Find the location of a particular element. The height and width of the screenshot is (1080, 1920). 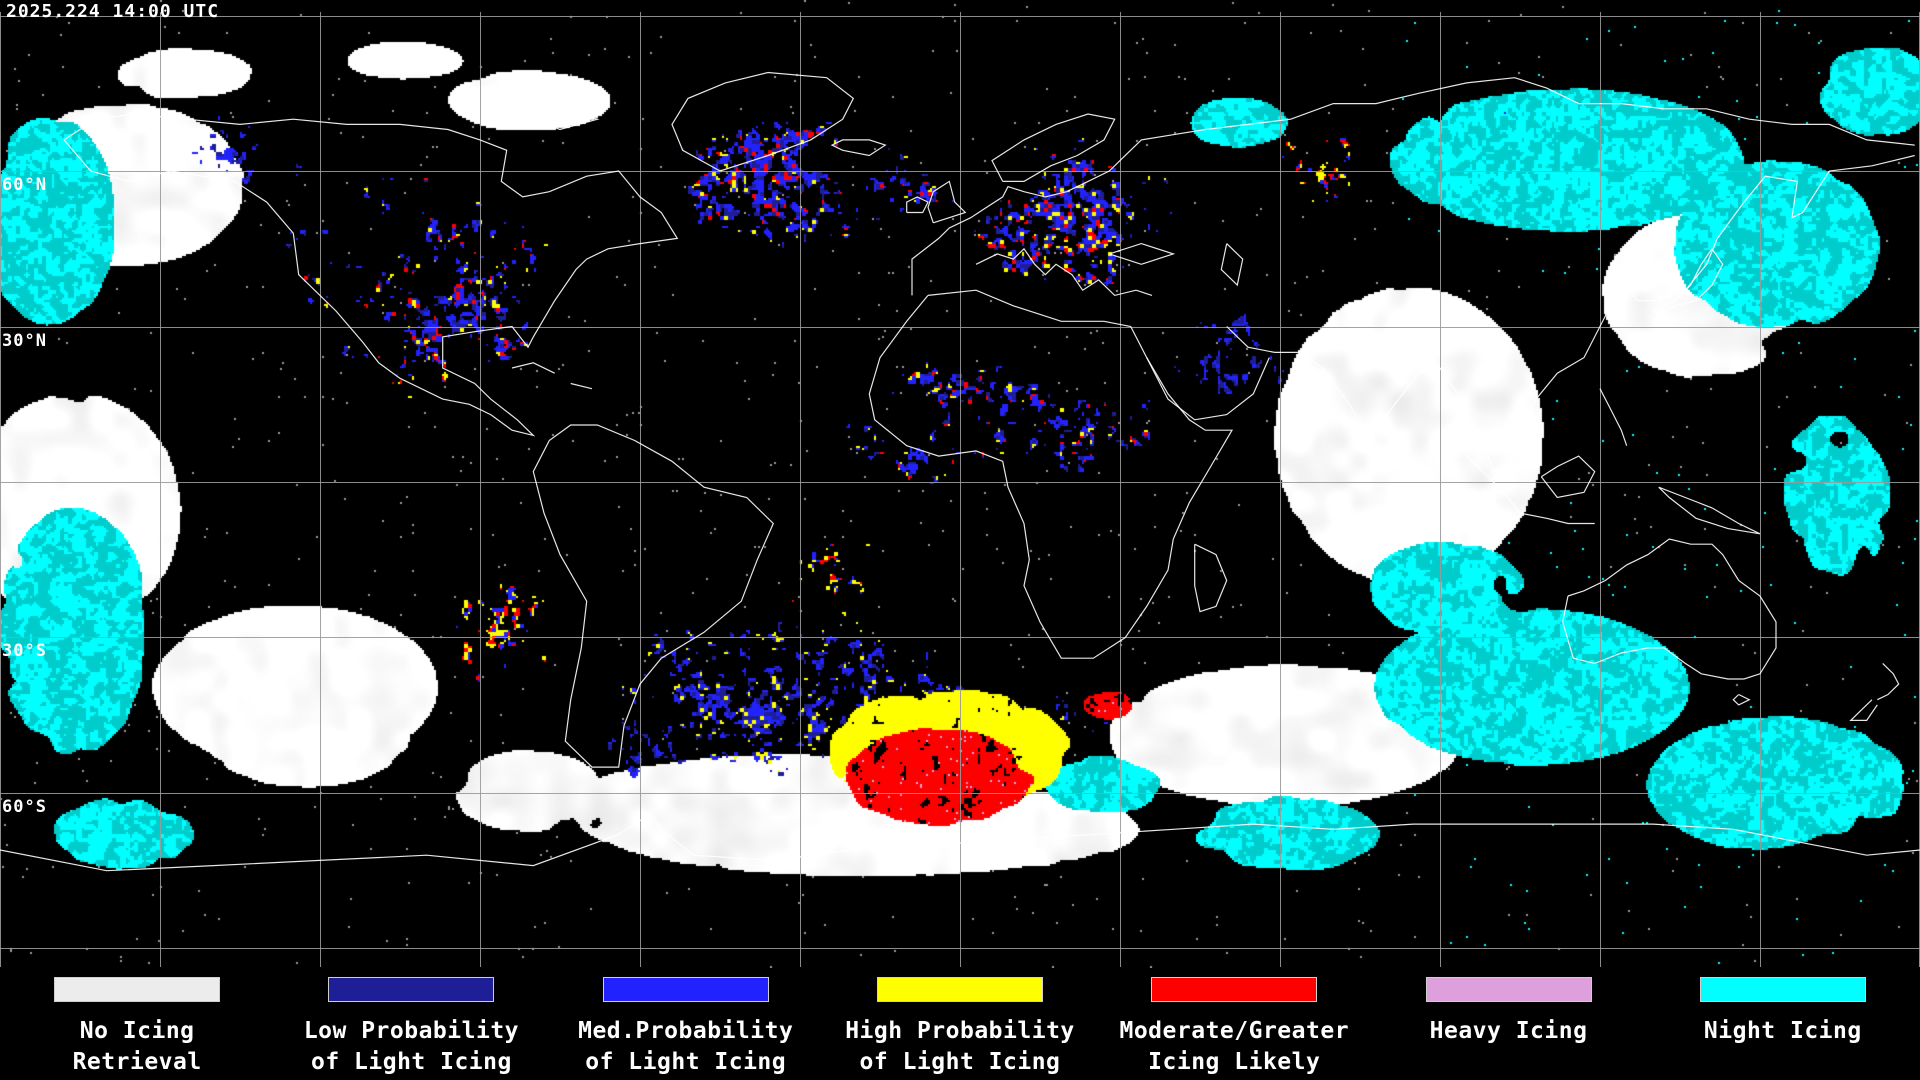

legend-item: Night Icing is located at coordinates (1783, 1024).